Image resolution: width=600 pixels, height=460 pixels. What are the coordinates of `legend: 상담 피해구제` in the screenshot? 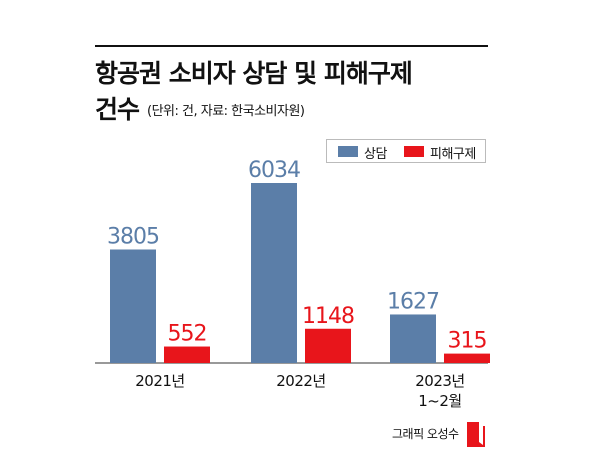 It's located at (406, 151).